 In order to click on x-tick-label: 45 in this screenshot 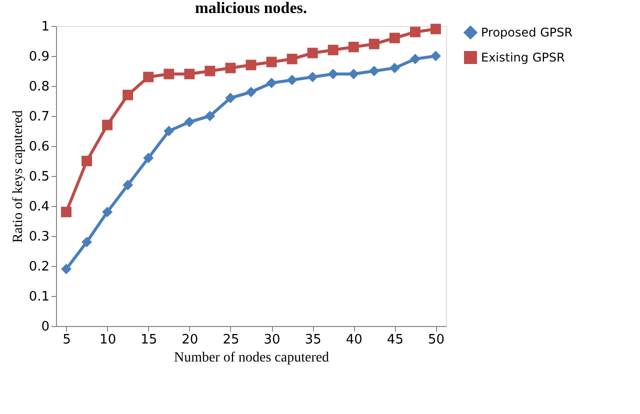, I will do `click(395, 340)`.